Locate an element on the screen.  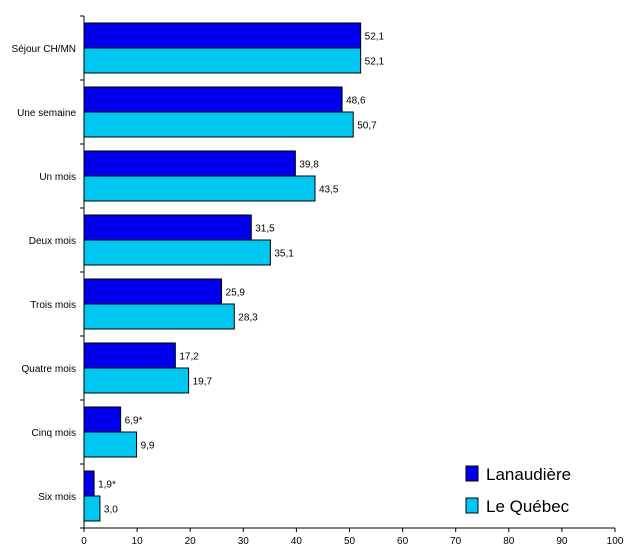
x-tick-label: 80 is located at coordinates (509, 541).